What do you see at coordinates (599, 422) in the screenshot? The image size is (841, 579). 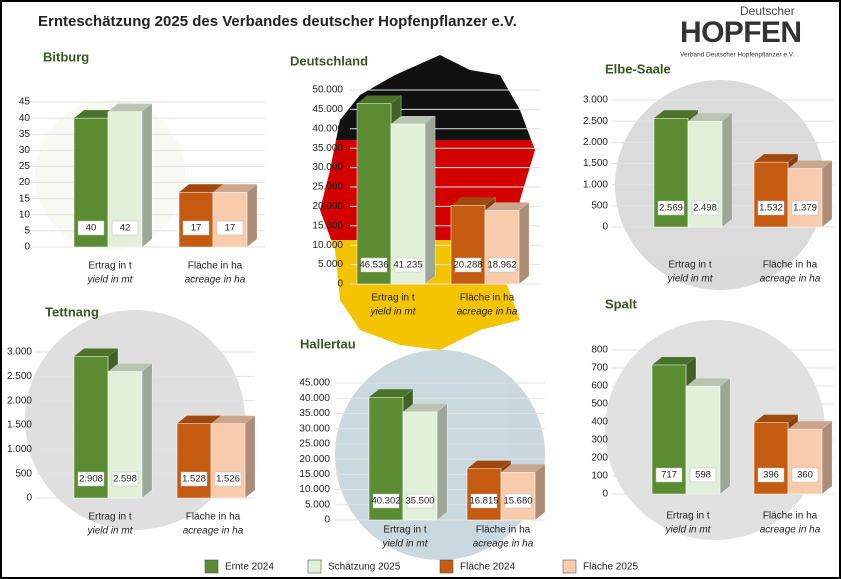 I see `y-tick-label: 400` at bounding box center [599, 422].